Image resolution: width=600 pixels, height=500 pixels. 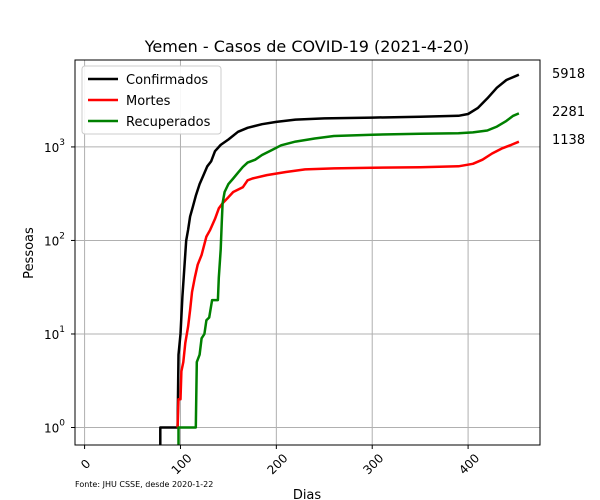 What do you see at coordinates (168, 122) in the screenshot?
I see `legend-label-recuperados: Recuperados` at bounding box center [168, 122].